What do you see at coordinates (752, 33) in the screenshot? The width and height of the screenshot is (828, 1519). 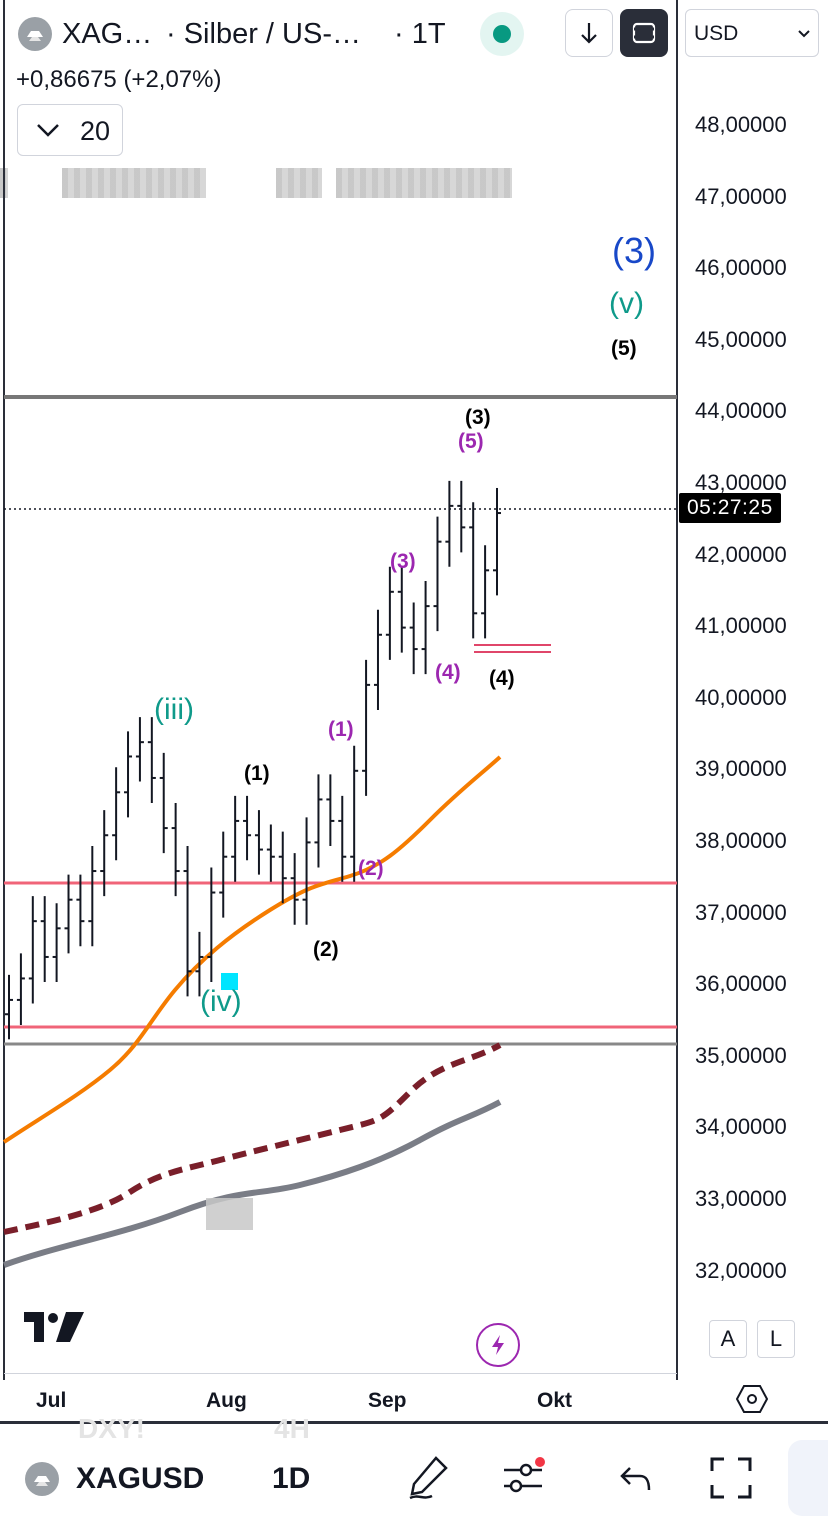 I see `currency-select: USD` at bounding box center [752, 33].